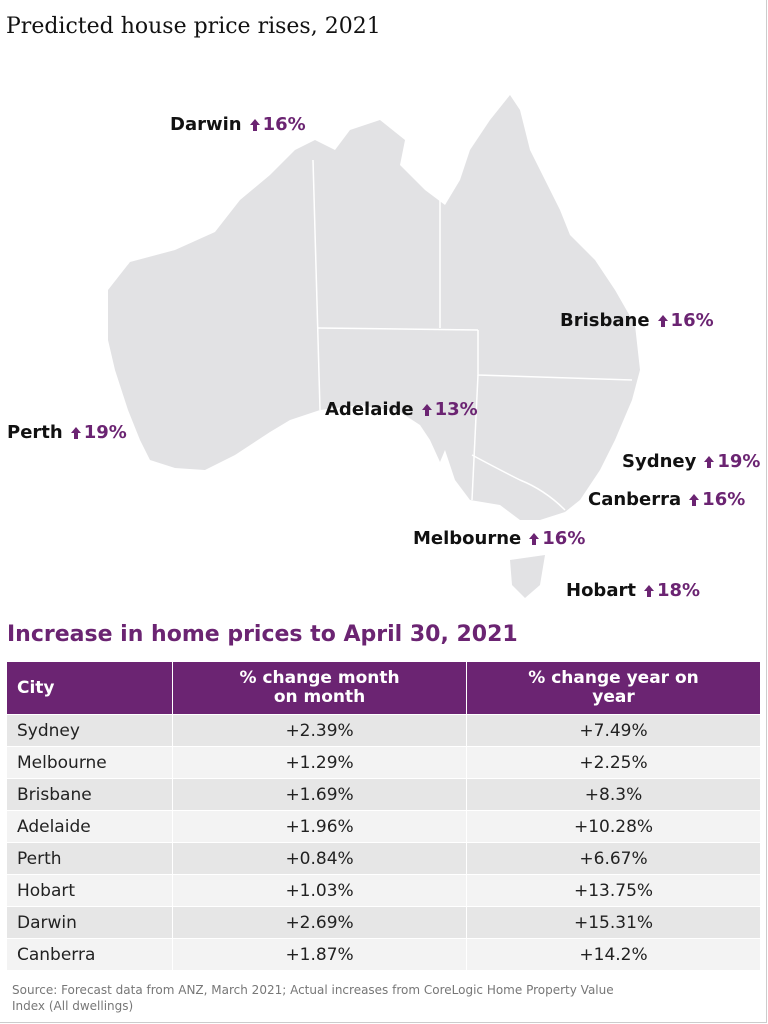 This screenshot has width=768, height=1024. What do you see at coordinates (613, 826) in the screenshot?
I see `table-cell: +10.28%` at bounding box center [613, 826].